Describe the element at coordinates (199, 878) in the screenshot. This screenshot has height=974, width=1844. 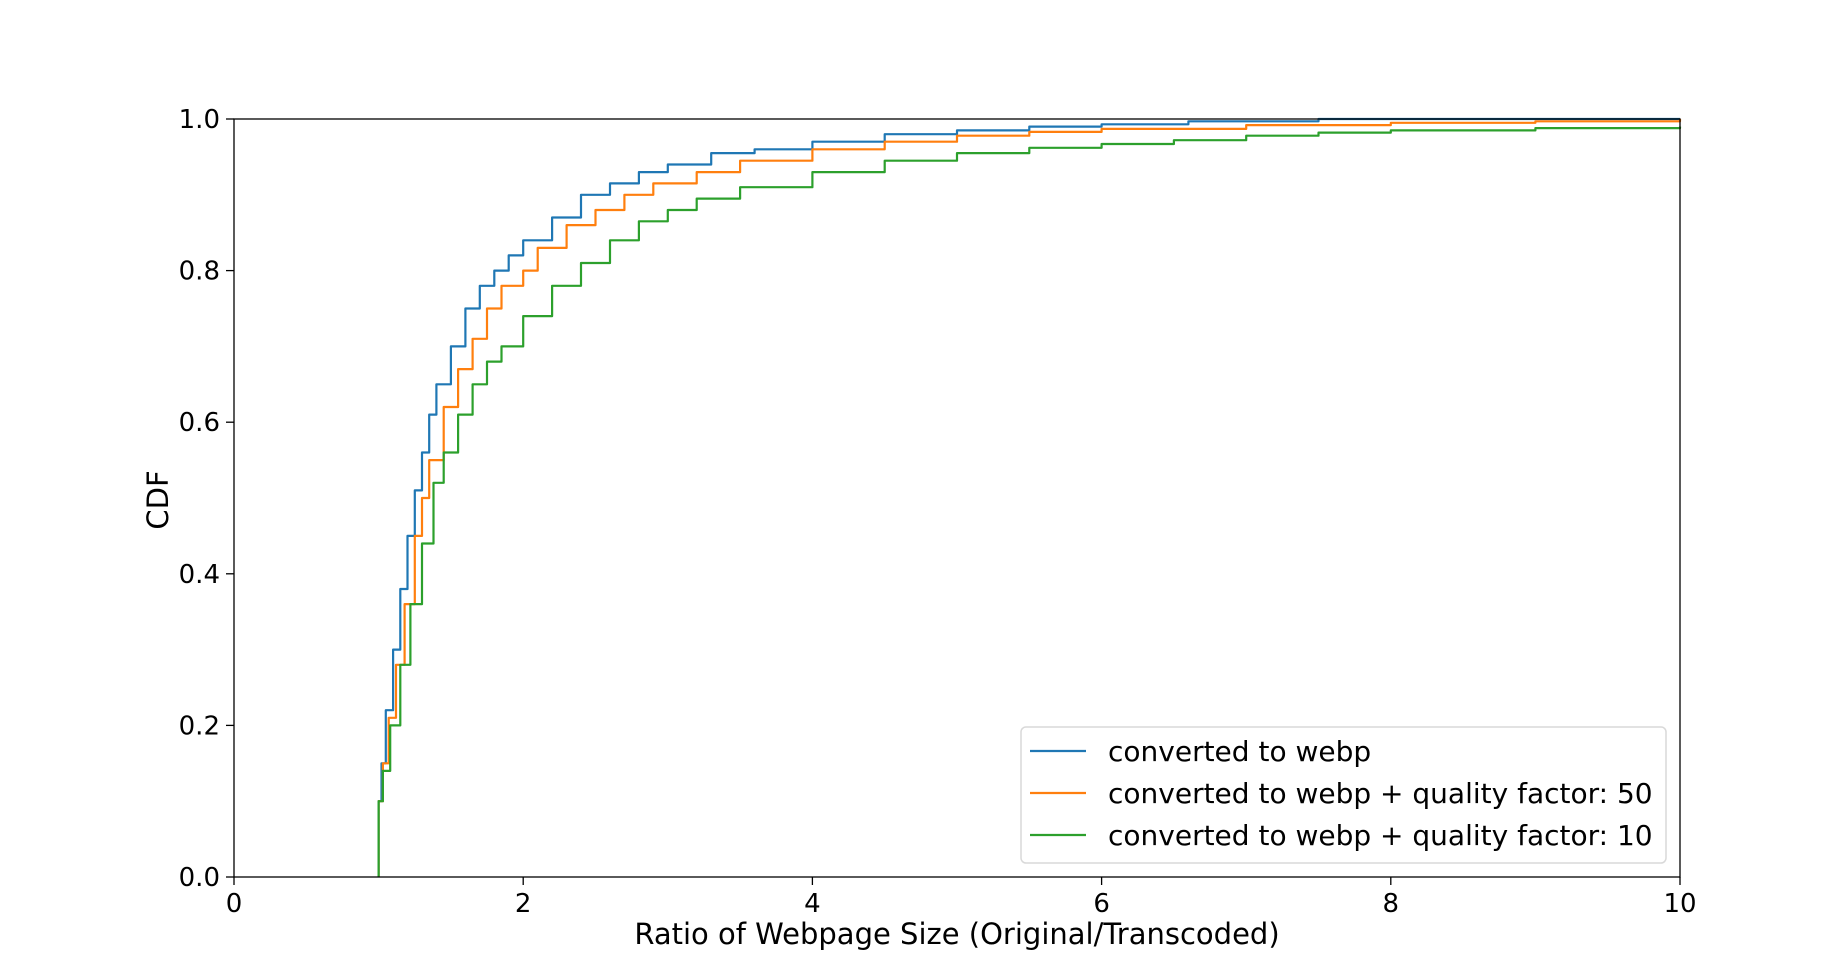
I see `y-tick-label: 0.0` at that location.